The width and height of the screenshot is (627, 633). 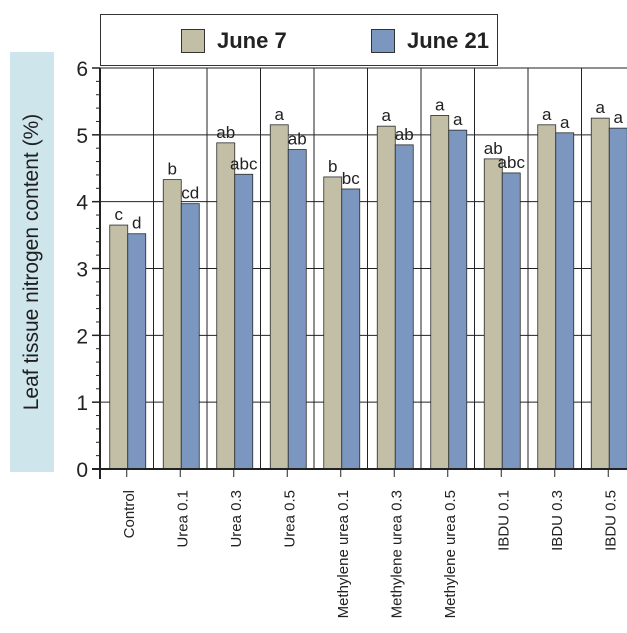 What do you see at coordinates (448, 40) in the screenshot?
I see `legend-label-june-21: June 21` at bounding box center [448, 40].